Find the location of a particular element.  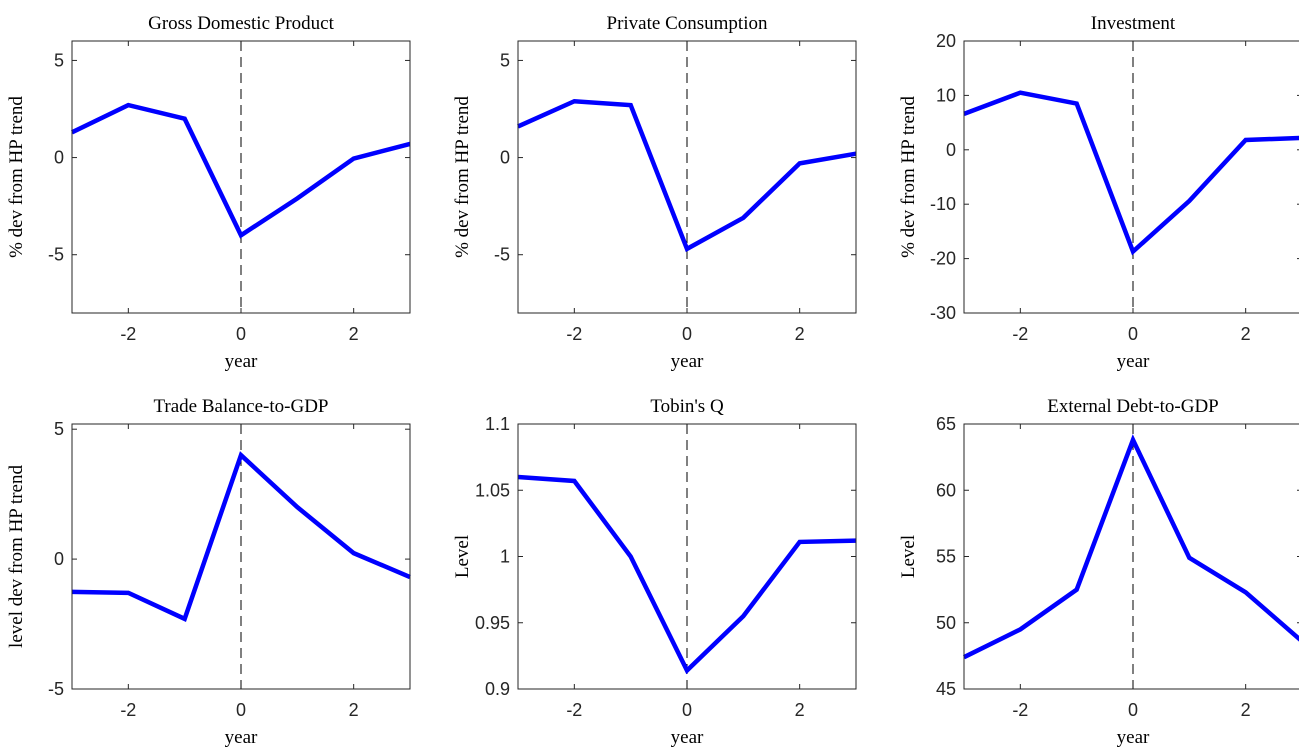

y-tick-label: -10 is located at coordinates (943, 204).